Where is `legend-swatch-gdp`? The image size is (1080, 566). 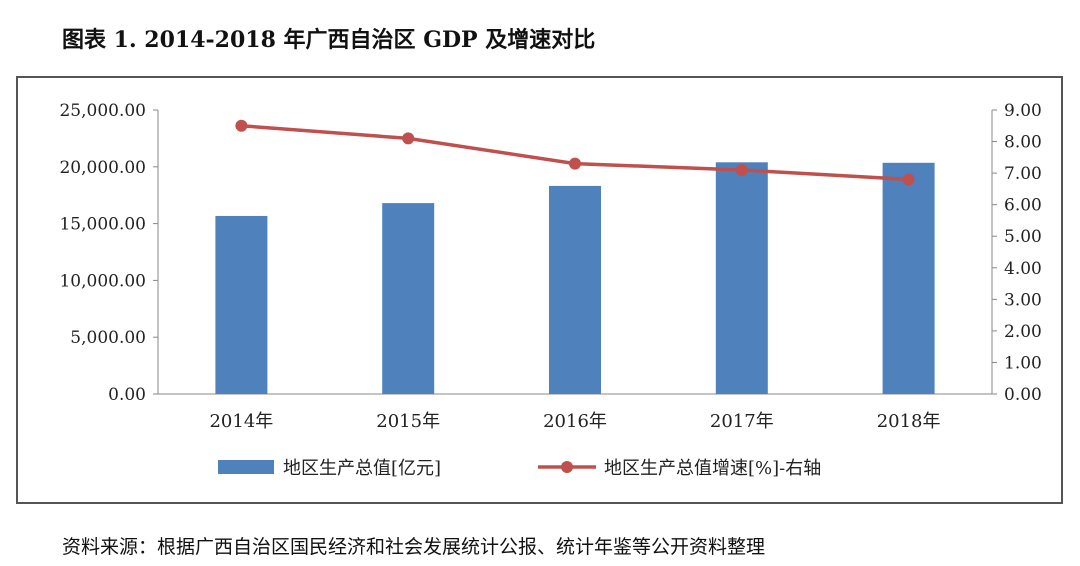
legend-swatch-gdp is located at coordinates (246, 467).